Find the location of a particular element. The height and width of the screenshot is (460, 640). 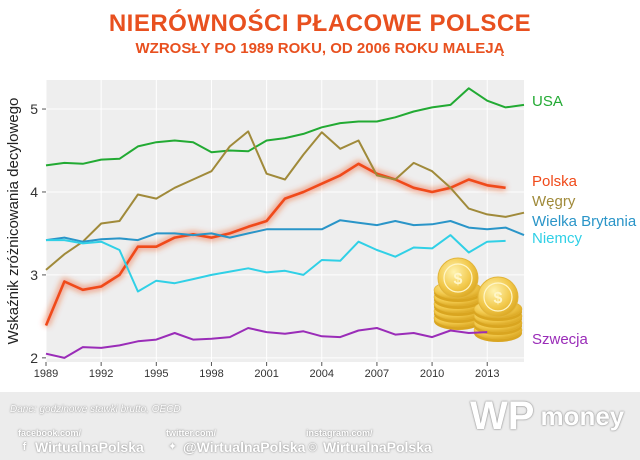

footer-band is located at coordinates (320, 426).